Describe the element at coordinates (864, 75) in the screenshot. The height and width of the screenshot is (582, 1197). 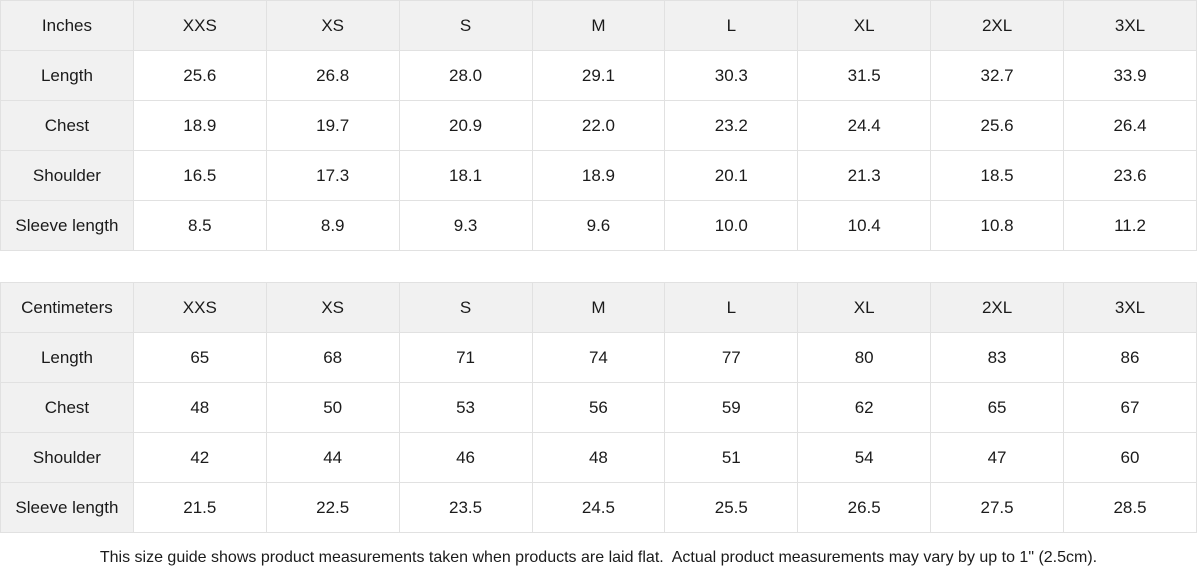
I see `measurement-value-cell: 31.5` at that location.